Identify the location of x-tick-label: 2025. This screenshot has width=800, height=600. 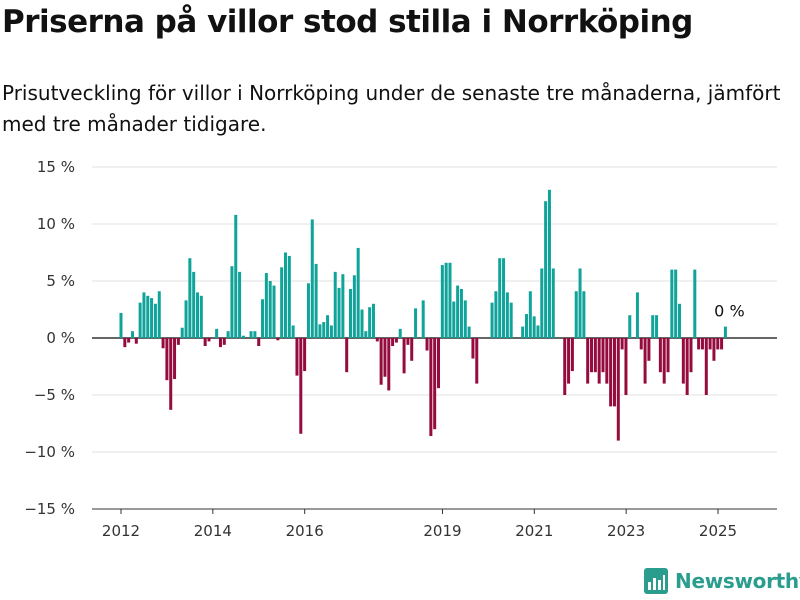
(718, 531).